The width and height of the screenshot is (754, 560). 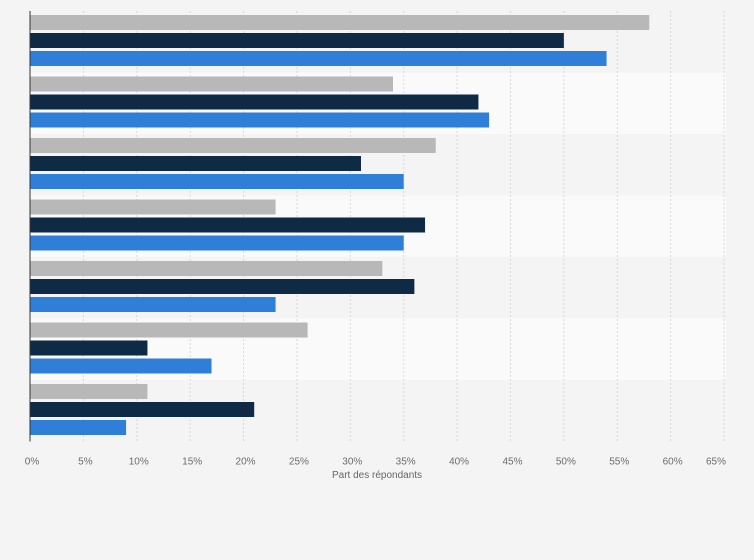 I want to click on x-tick-label: 35%, so click(x=406, y=462).